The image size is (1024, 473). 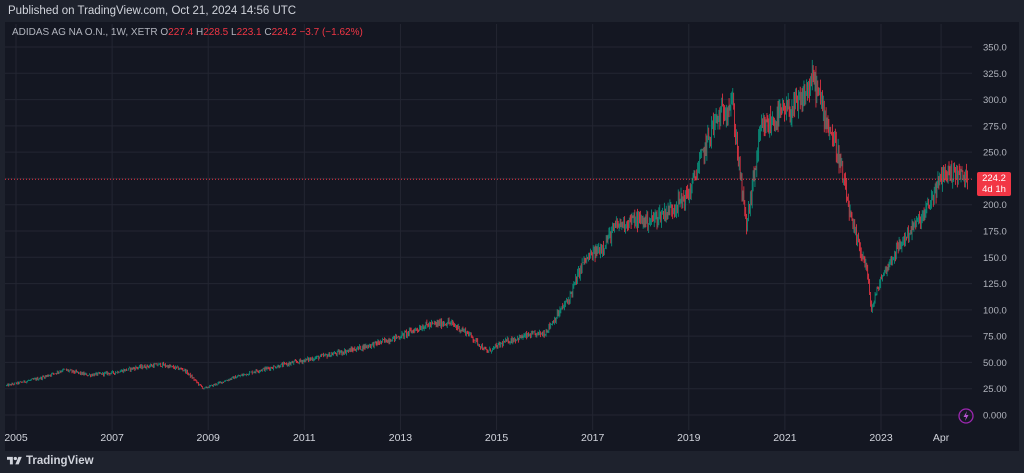 I want to click on lightning-icon, so click(x=966, y=416).